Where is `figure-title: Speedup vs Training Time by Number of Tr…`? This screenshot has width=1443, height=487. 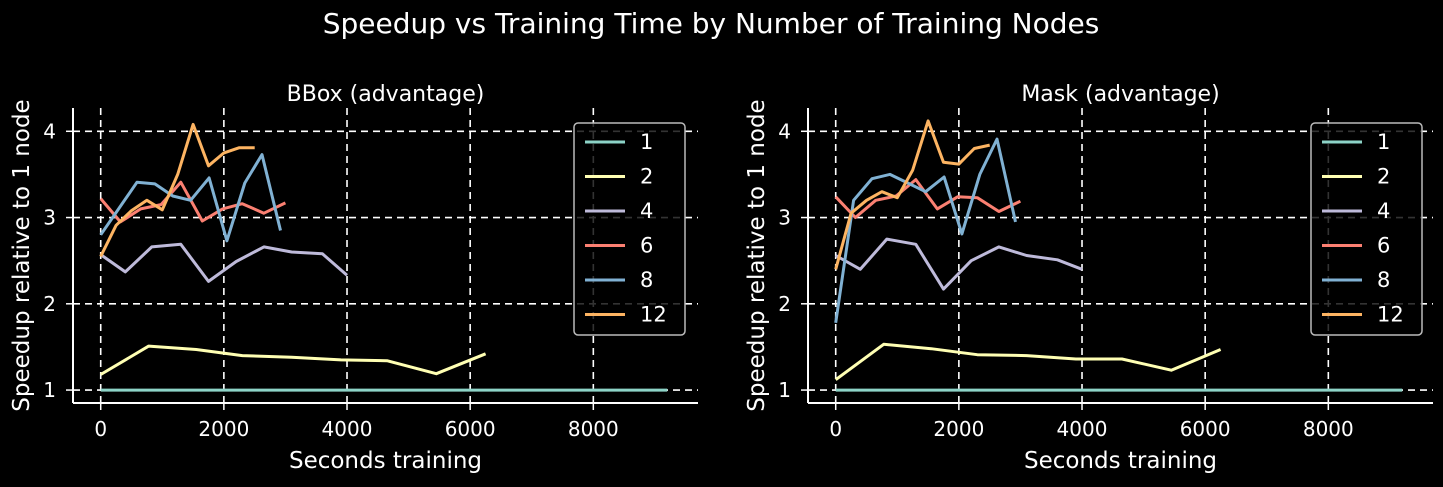
figure-title: Speedup vs Training Time by Number of Tr… is located at coordinates (711, 23).